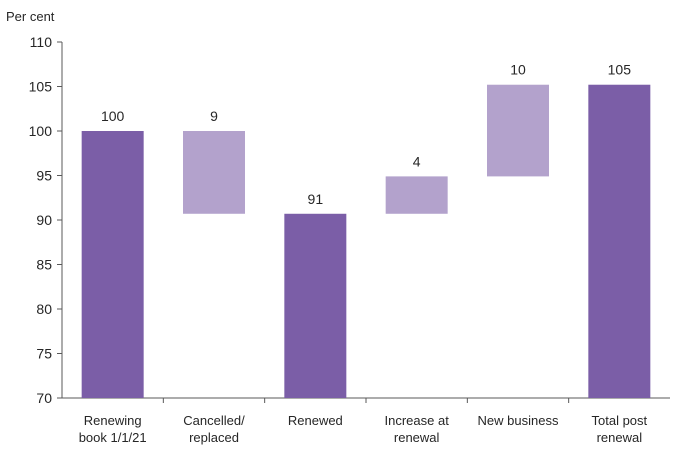 This screenshot has height=460, width=685. I want to click on x-category-label-line: replaced, so click(214, 437).